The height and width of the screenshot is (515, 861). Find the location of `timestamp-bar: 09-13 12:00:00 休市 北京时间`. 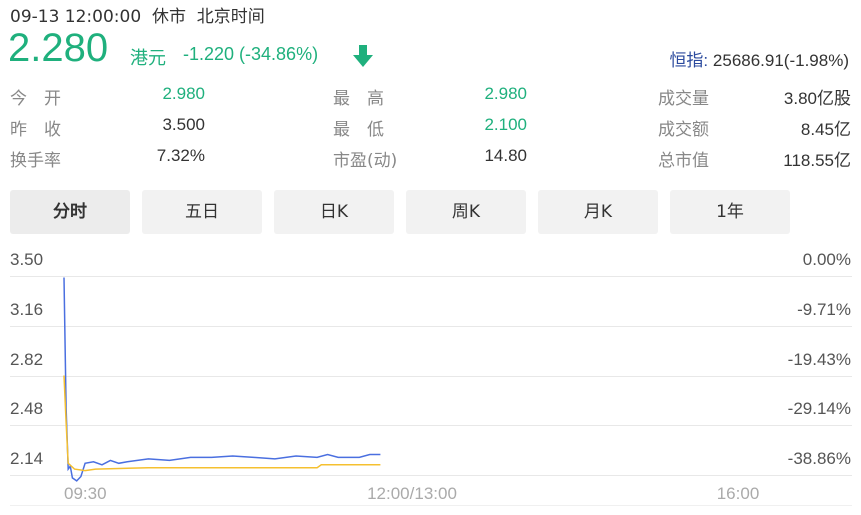

timestamp-bar: 09-13 12:00:00 休市 北京时间 is located at coordinates (137, 14).